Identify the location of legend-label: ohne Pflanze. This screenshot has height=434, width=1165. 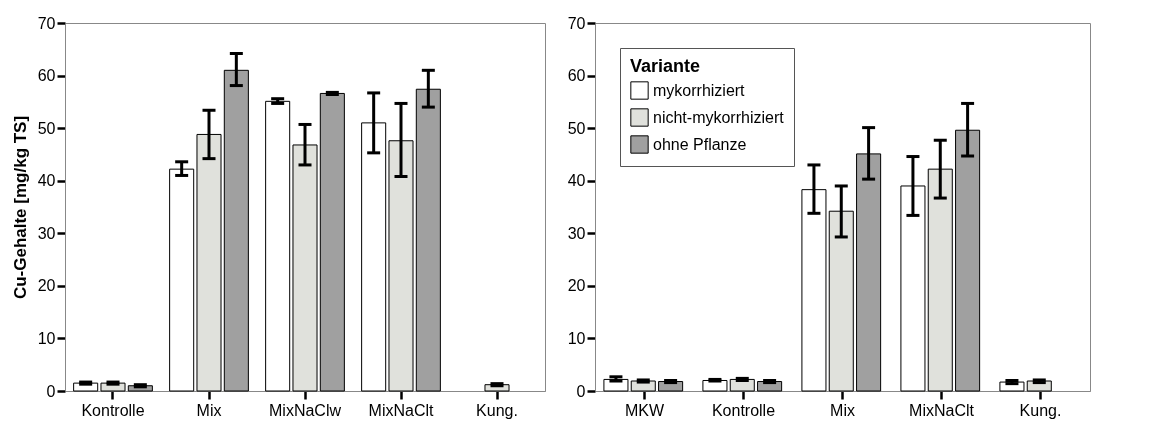
(700, 144).